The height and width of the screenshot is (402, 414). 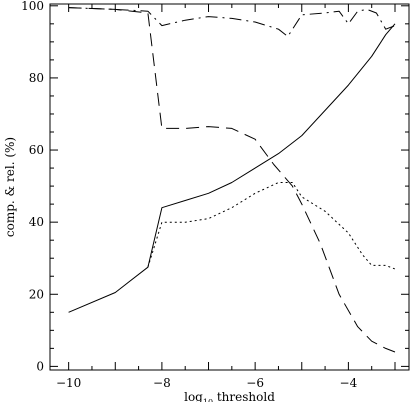 I want to click on x-axis-label-rest: threshold, so click(x=244, y=396).